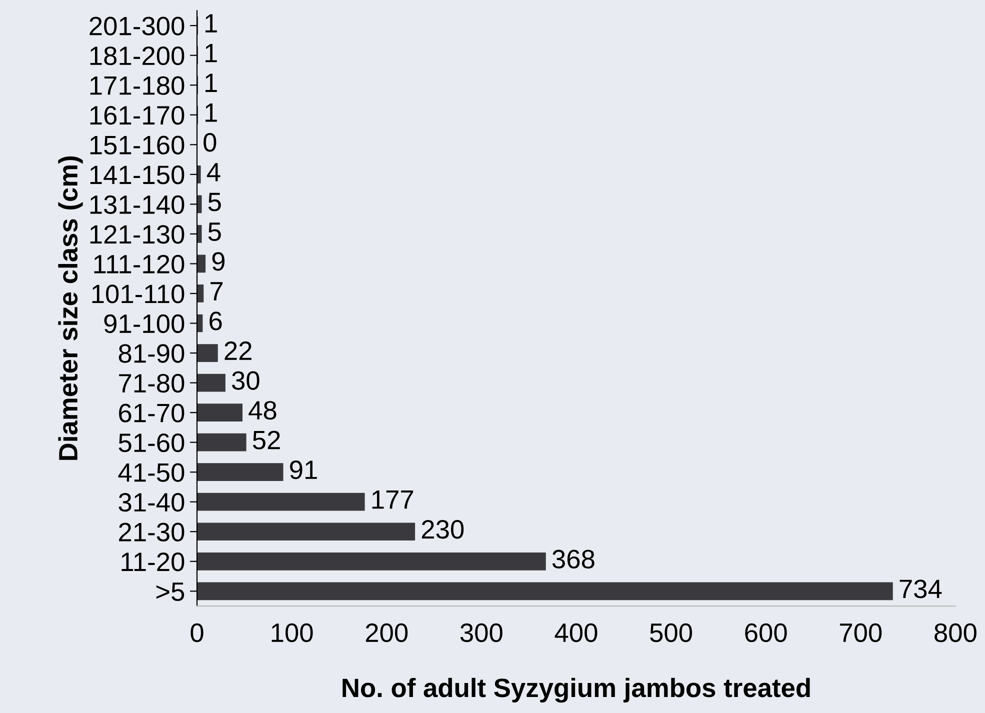 The width and height of the screenshot is (985, 713). Describe the element at coordinates (197, 632) in the screenshot. I see `x-tick-label: 0` at that location.